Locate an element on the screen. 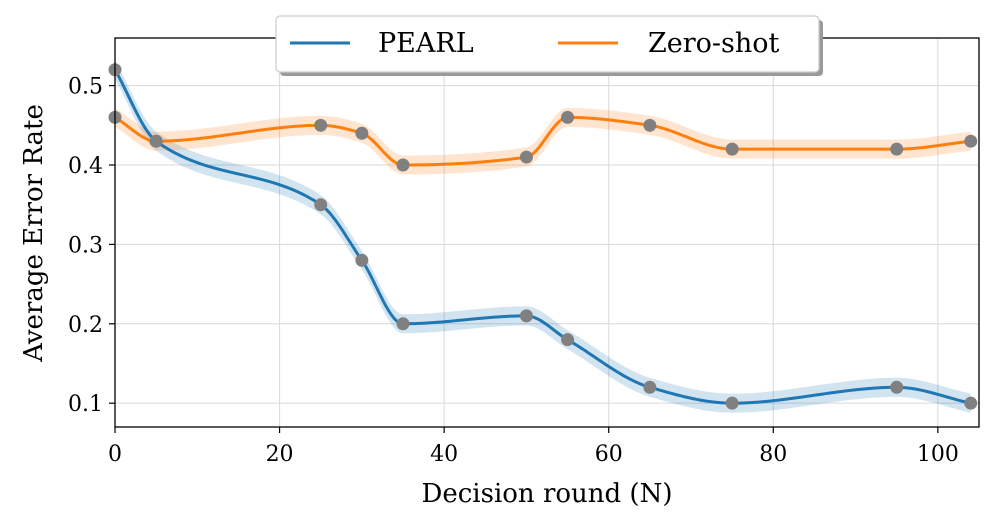 This screenshot has height=526, width=995. legend: PEARL Zero-shot is located at coordinates (549, 45).